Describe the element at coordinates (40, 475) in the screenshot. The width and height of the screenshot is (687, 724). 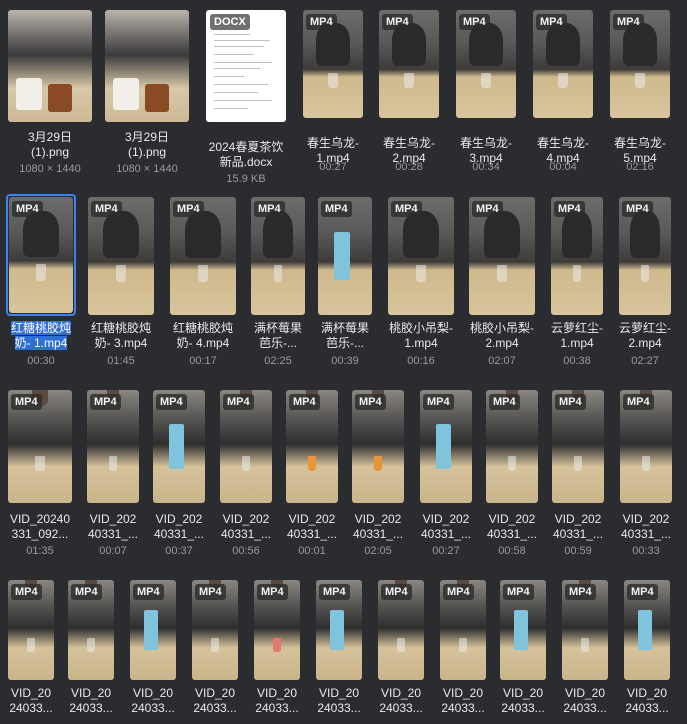
I see `file-item-video: MP4 VID_20240 331_092... 01:35` at that location.